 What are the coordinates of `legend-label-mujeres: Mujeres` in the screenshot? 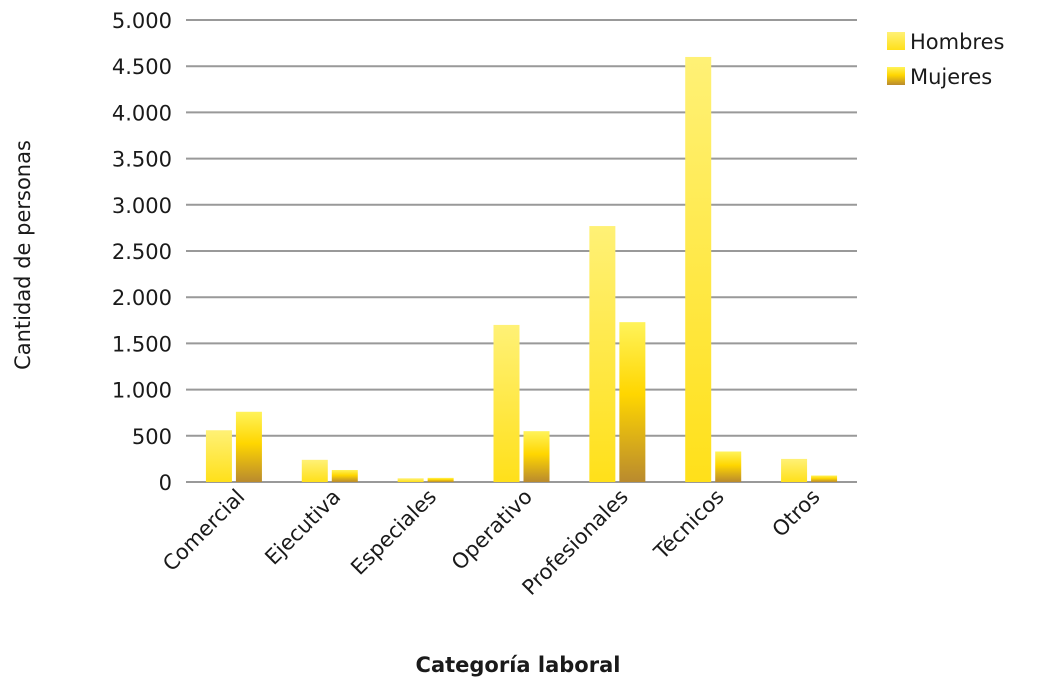 It's located at (951, 77).